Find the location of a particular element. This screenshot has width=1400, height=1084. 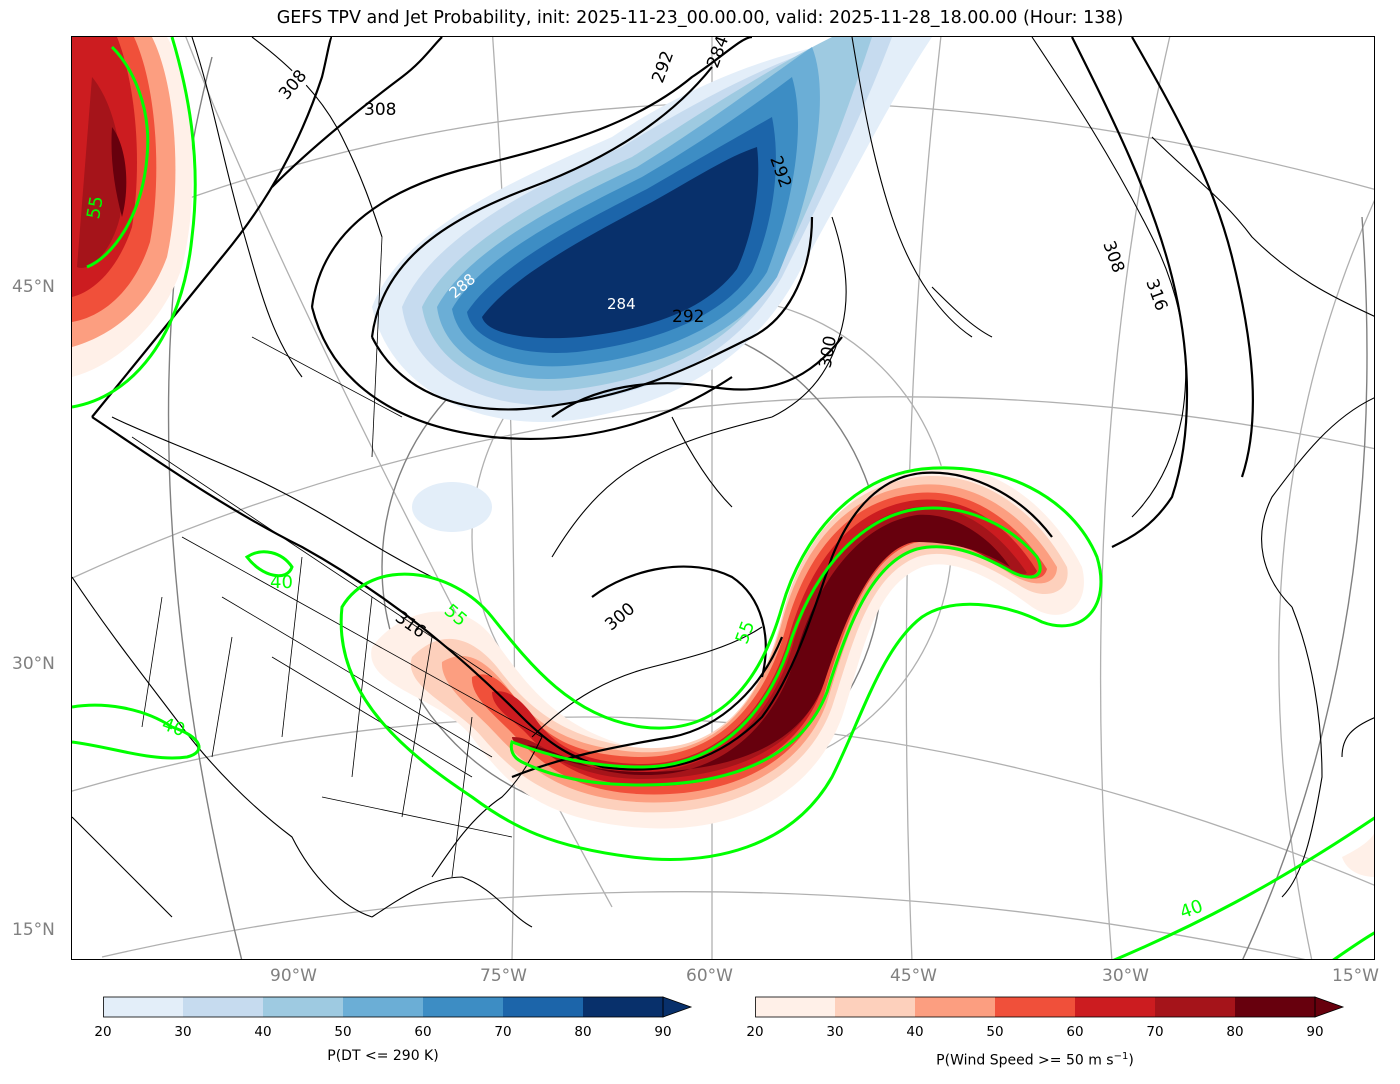

tpv-colorbar-tick: 40 is located at coordinates (263, 1032).